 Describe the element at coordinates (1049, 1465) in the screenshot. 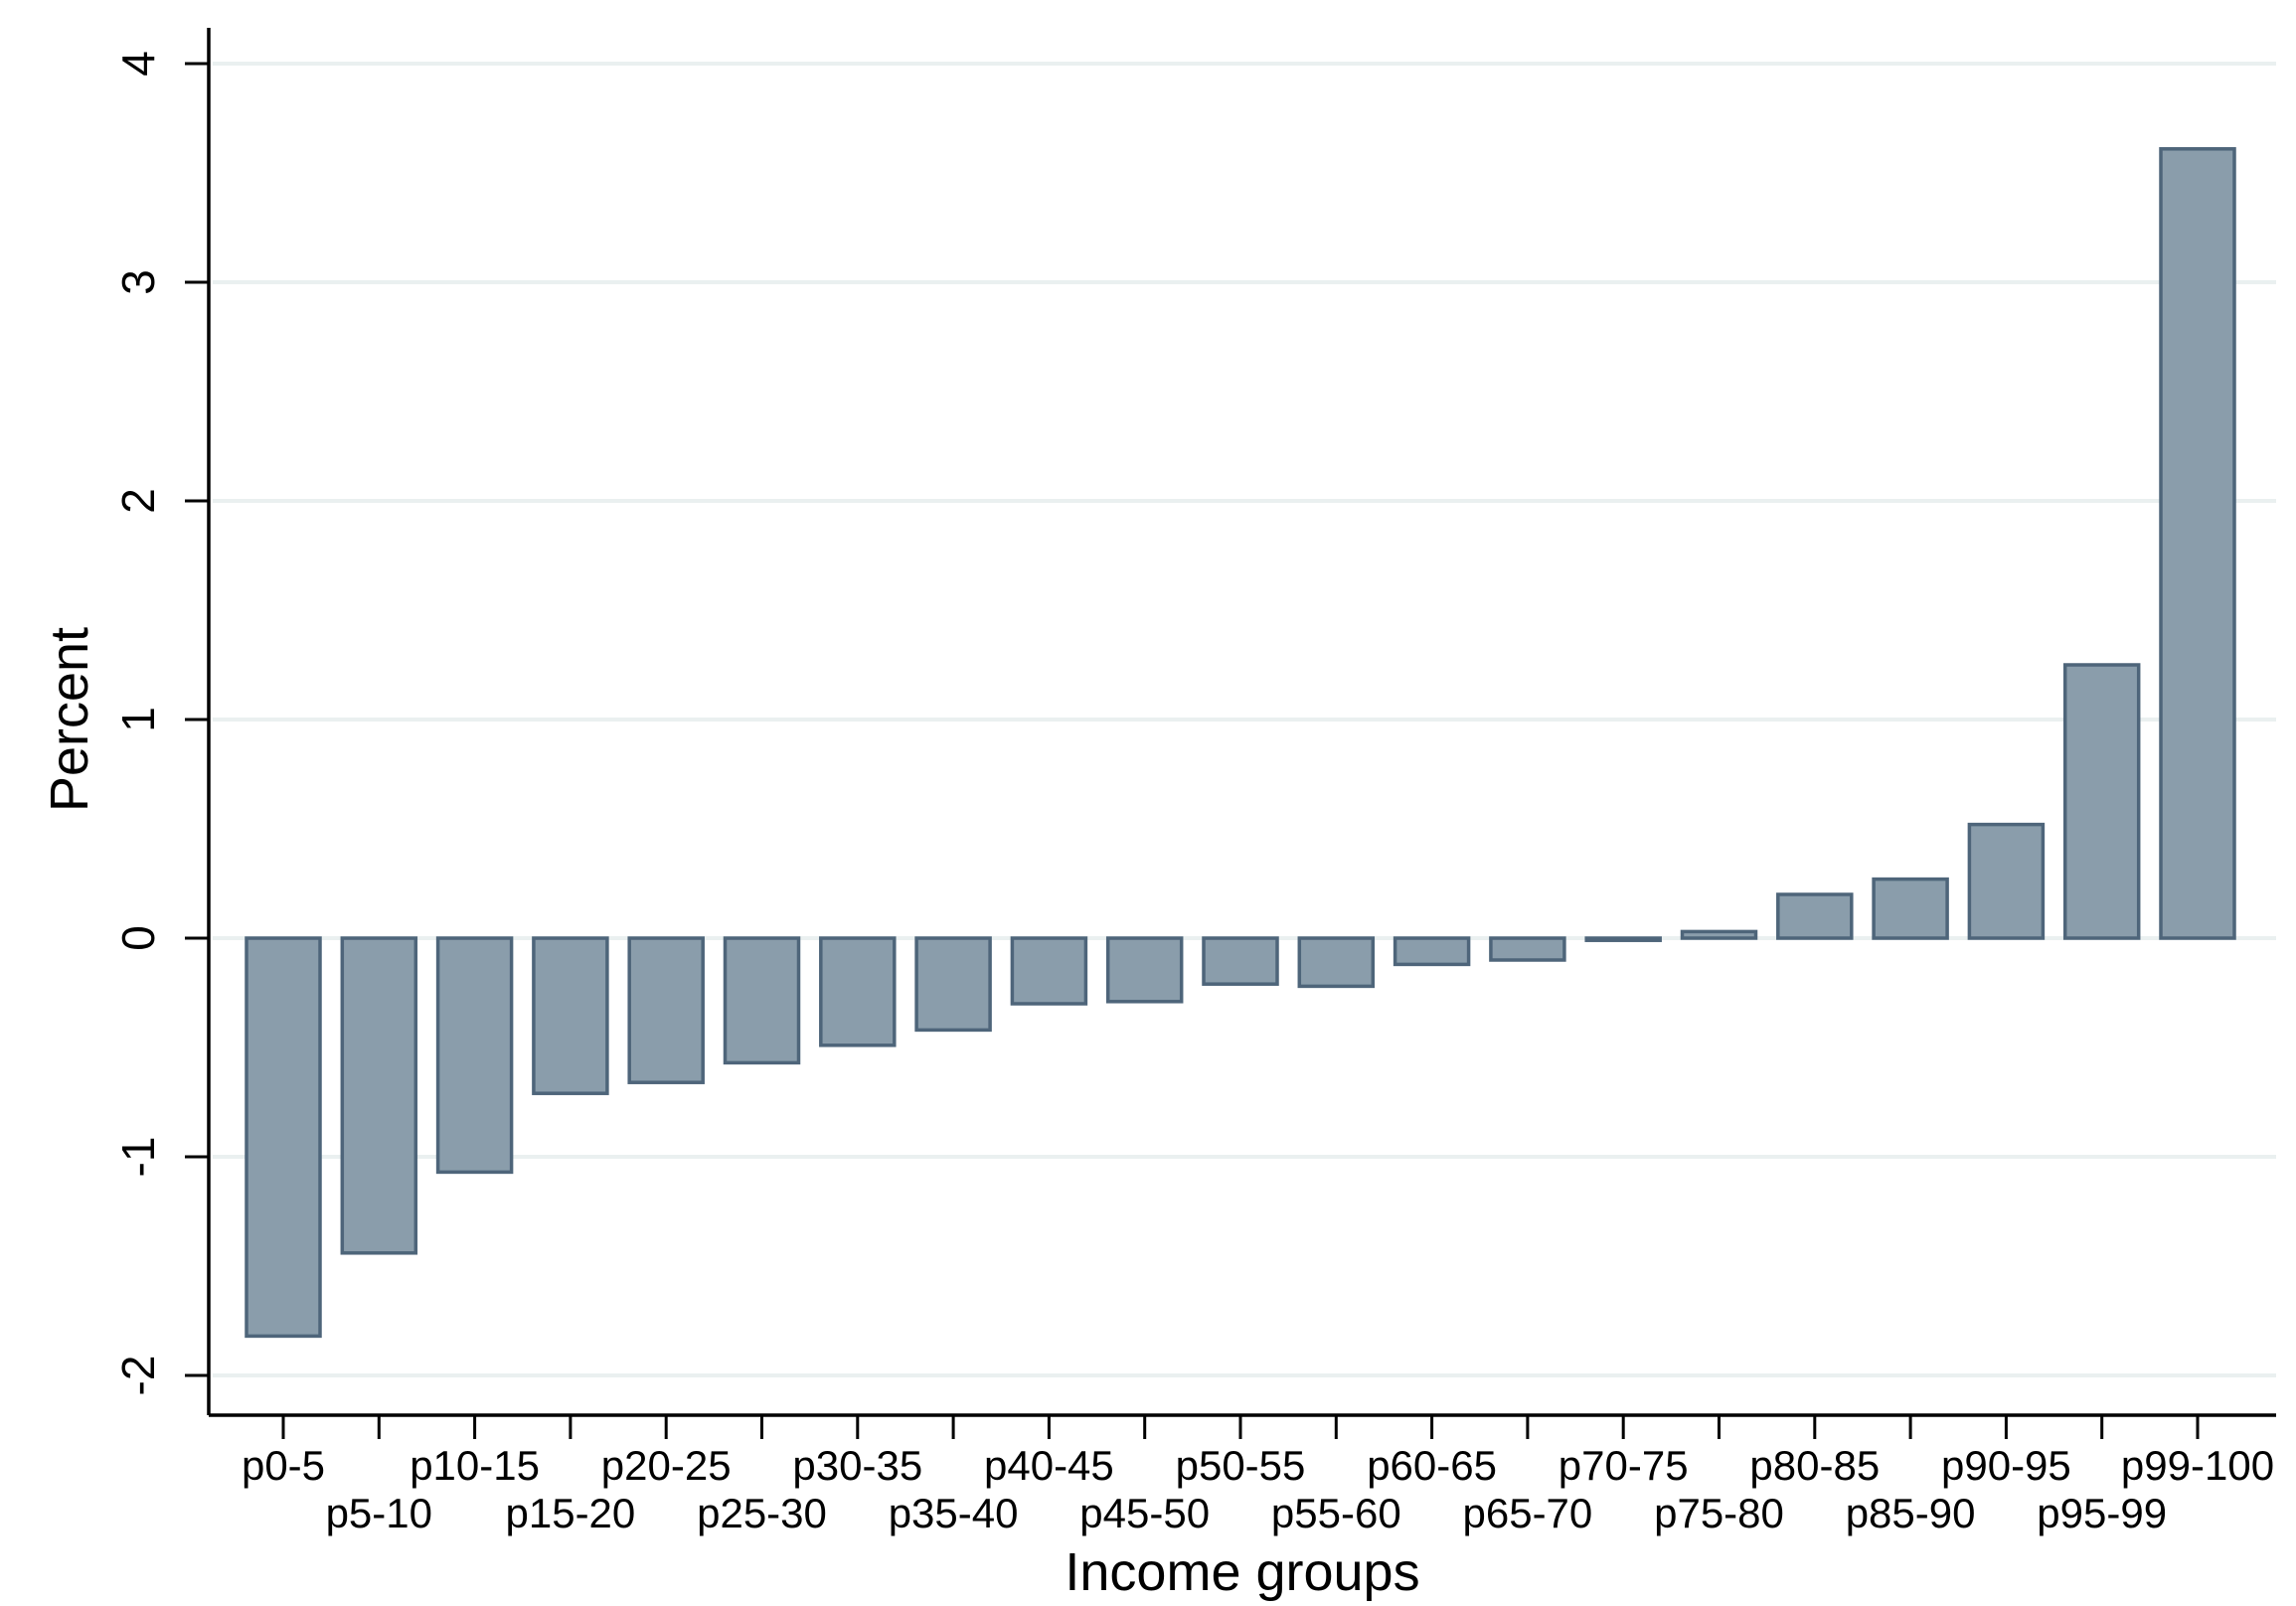

I see `x-tick-label: p40-45` at that location.